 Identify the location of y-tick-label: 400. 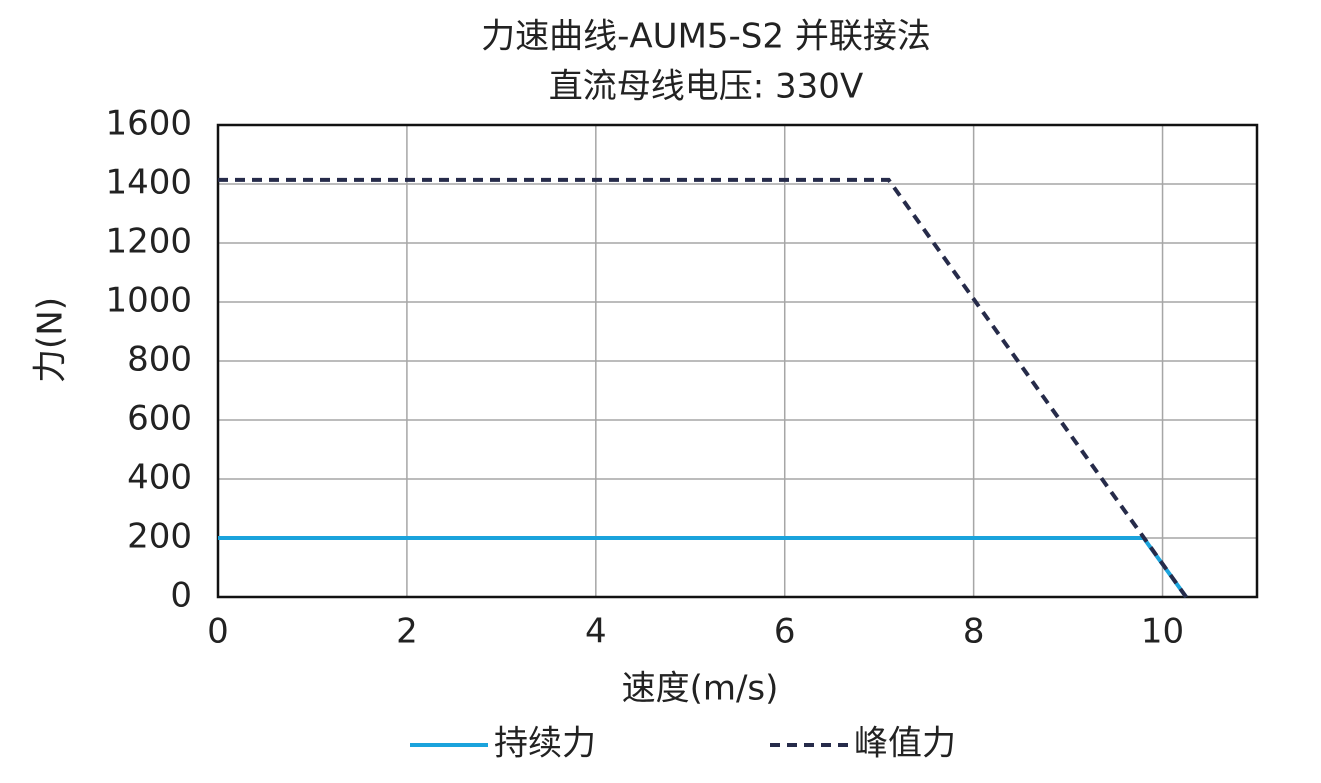
(159, 478).